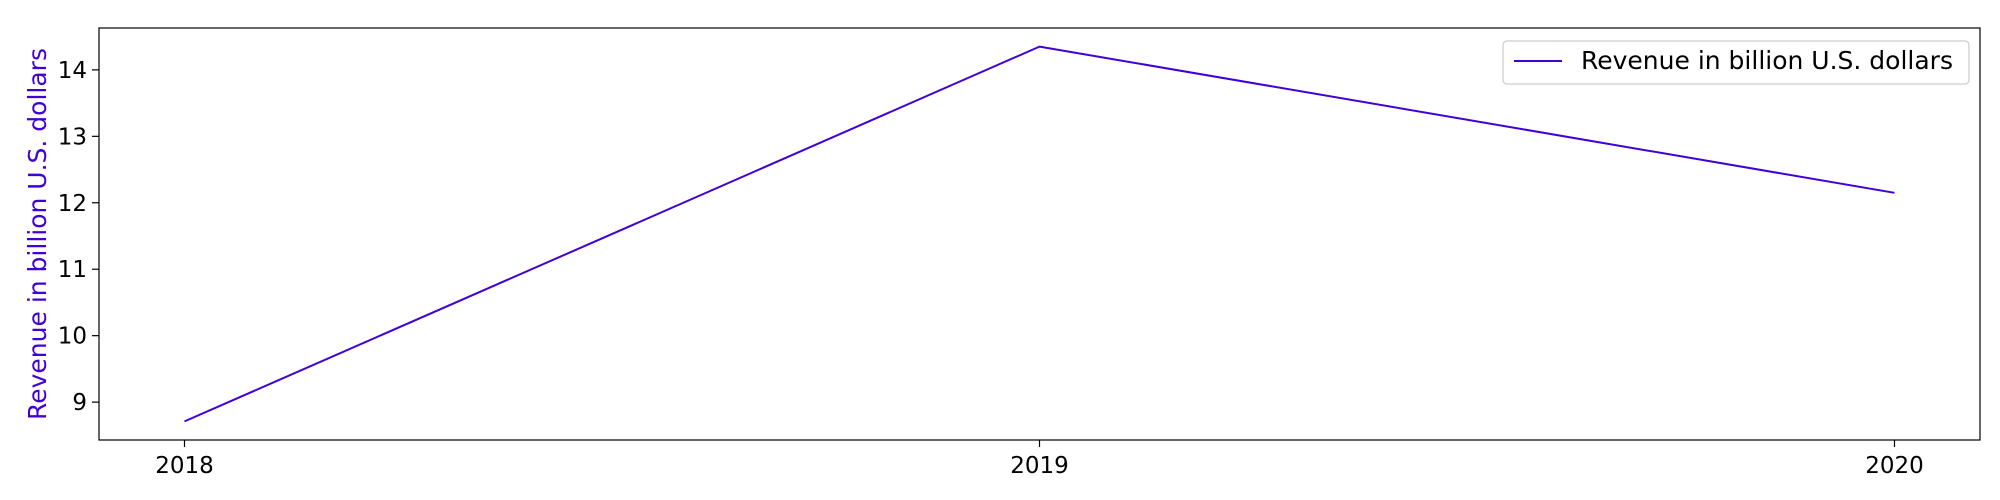 Image resolution: width=2000 pixels, height=500 pixels. Describe the element at coordinates (72, 204) in the screenshot. I see `y-tick-label: 12` at that location.